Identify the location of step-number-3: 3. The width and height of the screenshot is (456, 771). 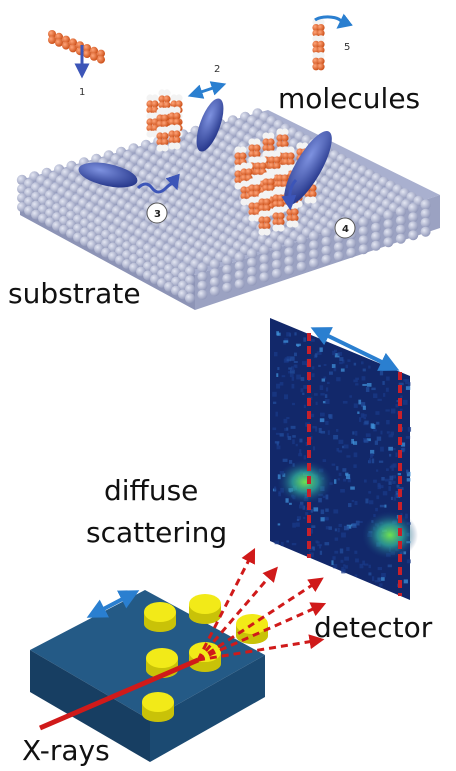
(157, 214).